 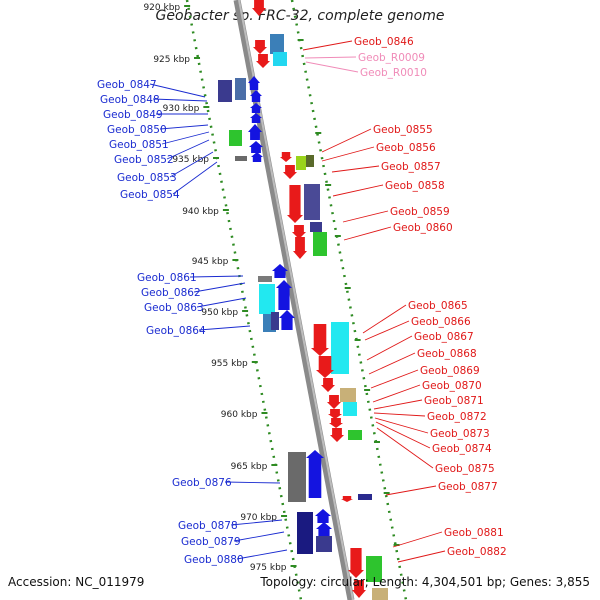 What do you see at coordinates (477, 552) in the screenshot?
I see `gene-label-right: Geob_0882` at bounding box center [477, 552].